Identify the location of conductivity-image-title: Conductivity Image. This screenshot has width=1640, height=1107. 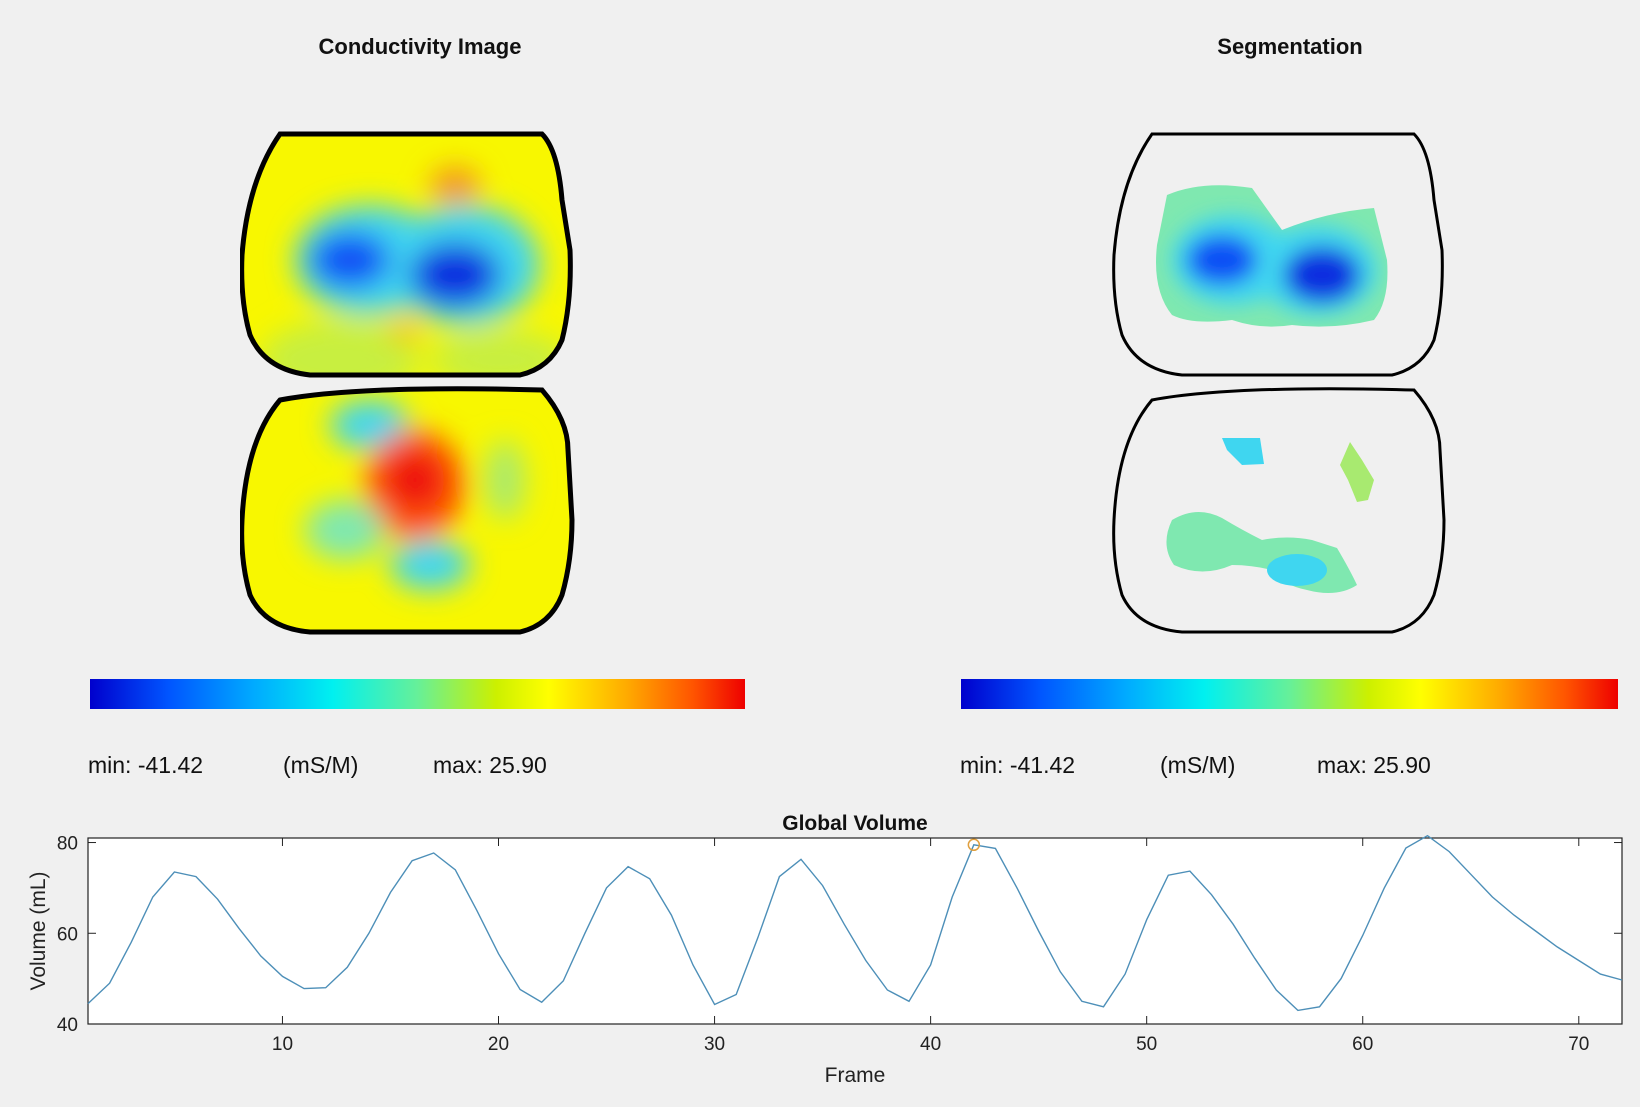
(420, 46).